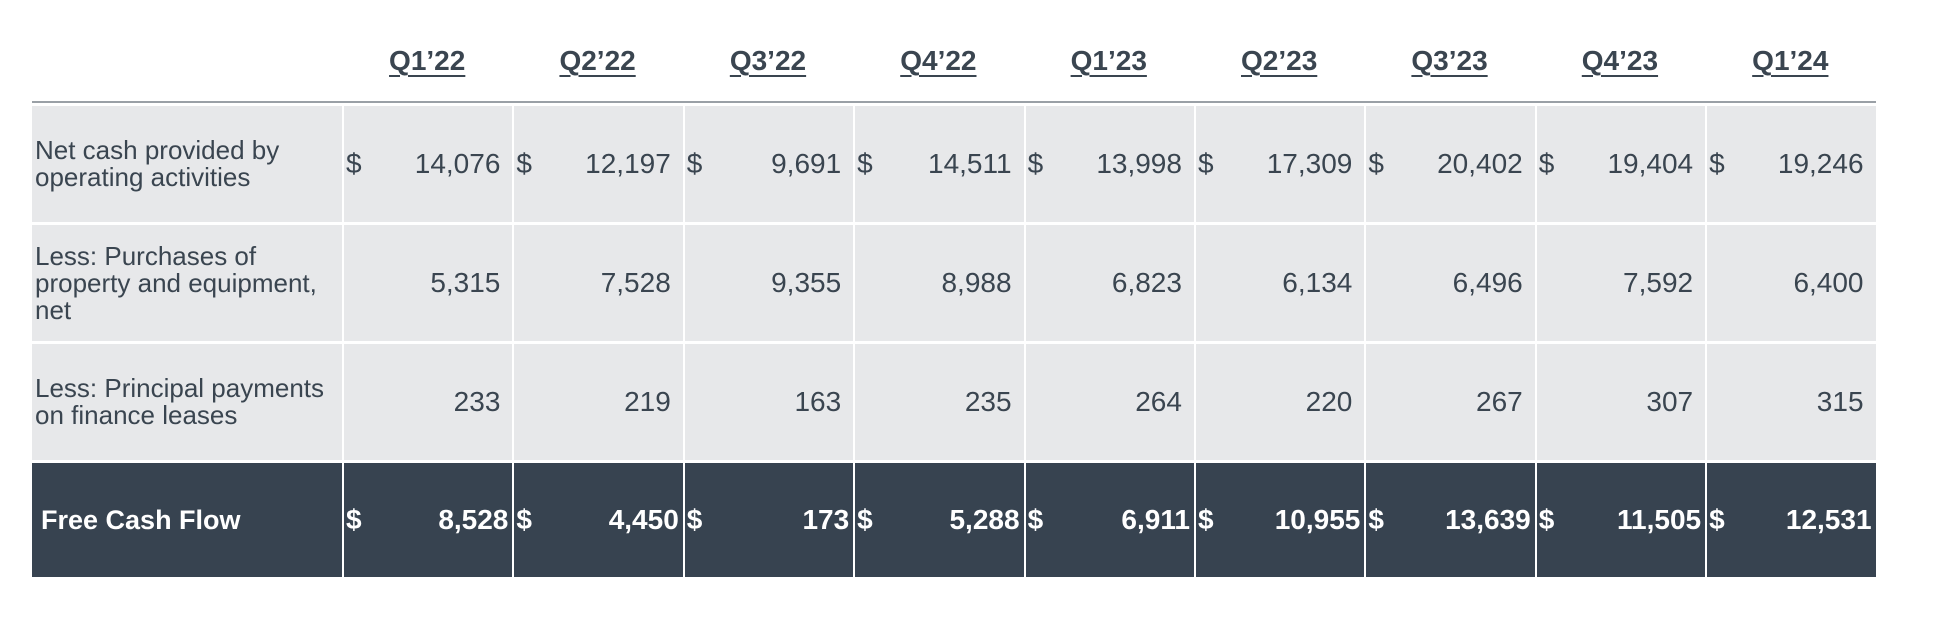  What do you see at coordinates (976, 282) in the screenshot?
I see `cell-value: 8,988` at bounding box center [976, 282].